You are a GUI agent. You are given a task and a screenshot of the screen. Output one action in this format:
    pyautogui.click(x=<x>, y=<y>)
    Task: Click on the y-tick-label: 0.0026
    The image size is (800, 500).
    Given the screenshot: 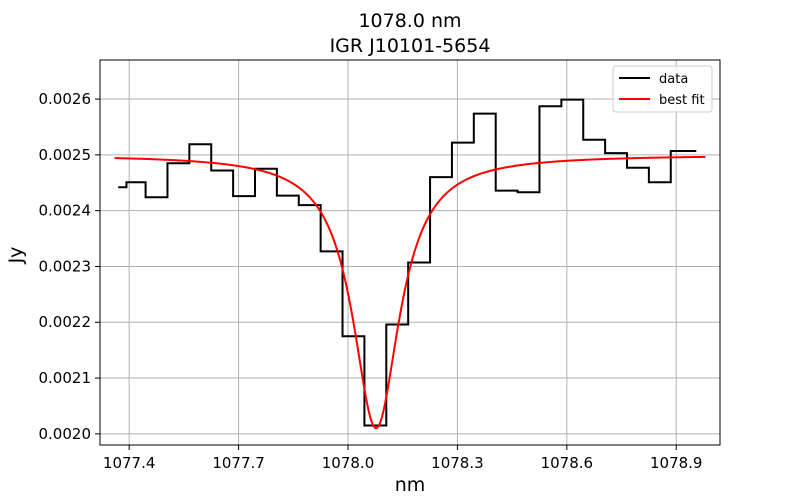 What is the action you would take?
    pyautogui.click(x=65, y=99)
    